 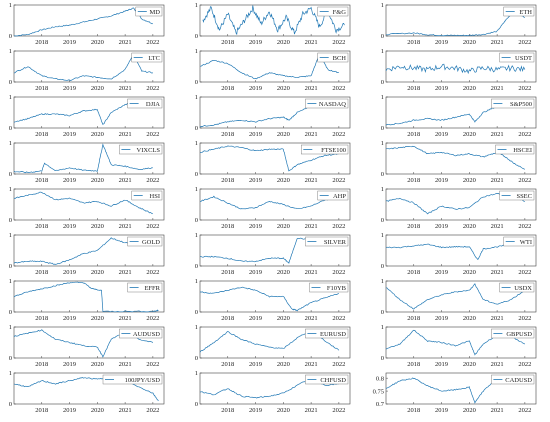 What do you see at coordinates (340, 58) in the screenshot?
I see `legend-label: BCH` at bounding box center [340, 58].